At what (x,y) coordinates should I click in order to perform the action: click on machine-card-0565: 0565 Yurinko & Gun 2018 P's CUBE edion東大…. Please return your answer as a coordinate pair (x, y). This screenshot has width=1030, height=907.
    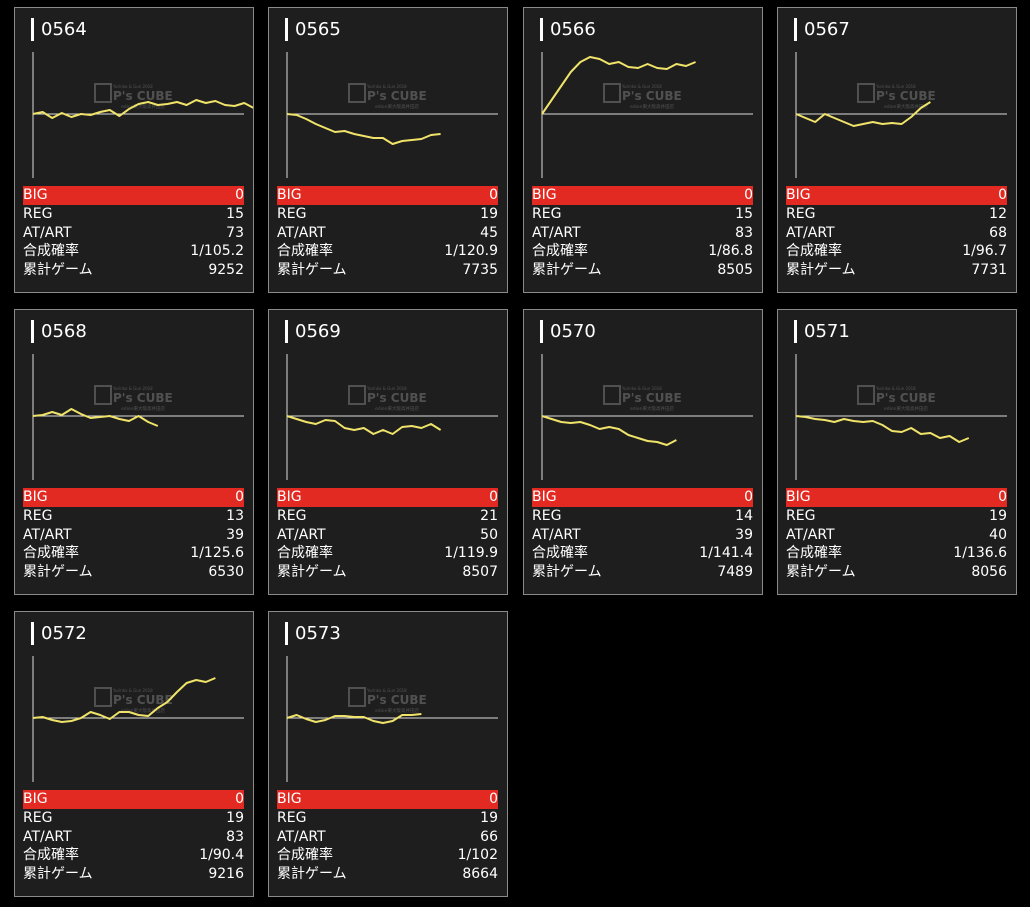
    Looking at the image, I should click on (388, 150).